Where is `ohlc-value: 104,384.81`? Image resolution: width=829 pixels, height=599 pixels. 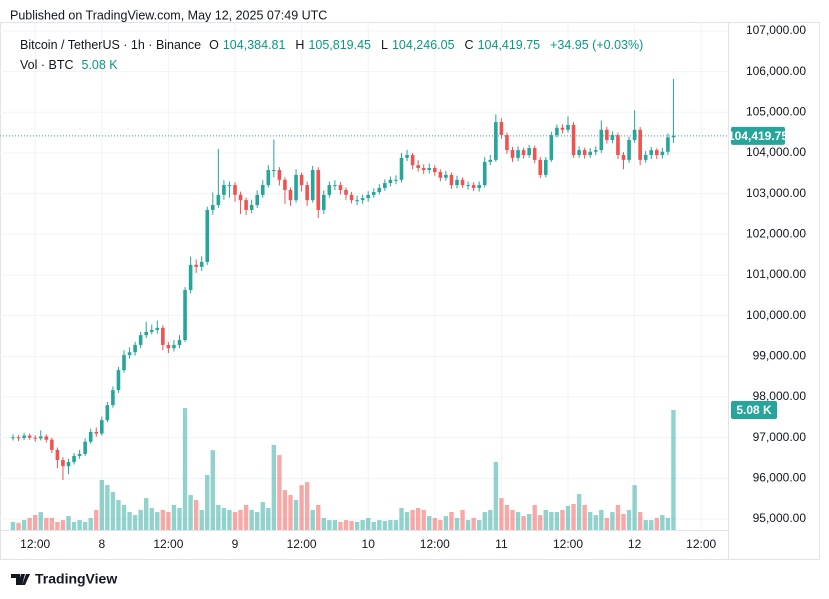 ohlc-value: 104,384.81 is located at coordinates (254, 45).